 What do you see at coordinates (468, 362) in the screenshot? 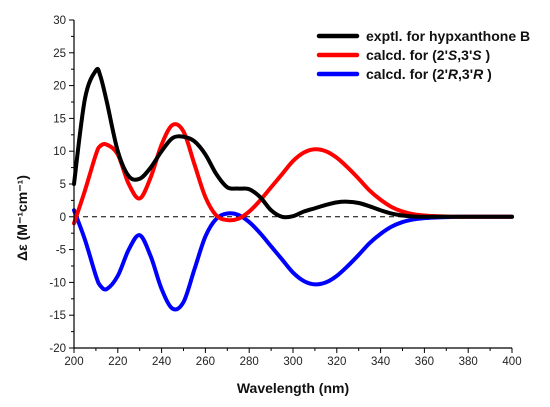
I see `x-tick-label: 380` at bounding box center [468, 362].